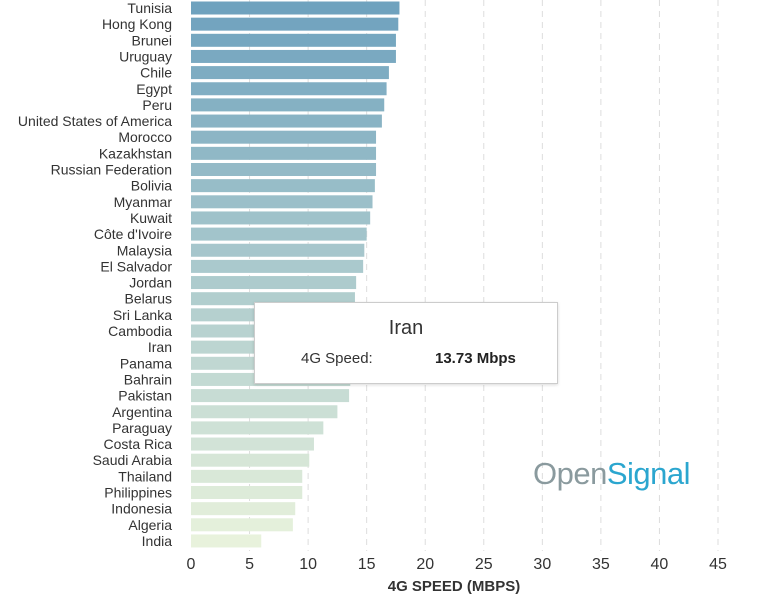  What do you see at coordinates (601, 564) in the screenshot?
I see `x-tick-label: 35` at bounding box center [601, 564].